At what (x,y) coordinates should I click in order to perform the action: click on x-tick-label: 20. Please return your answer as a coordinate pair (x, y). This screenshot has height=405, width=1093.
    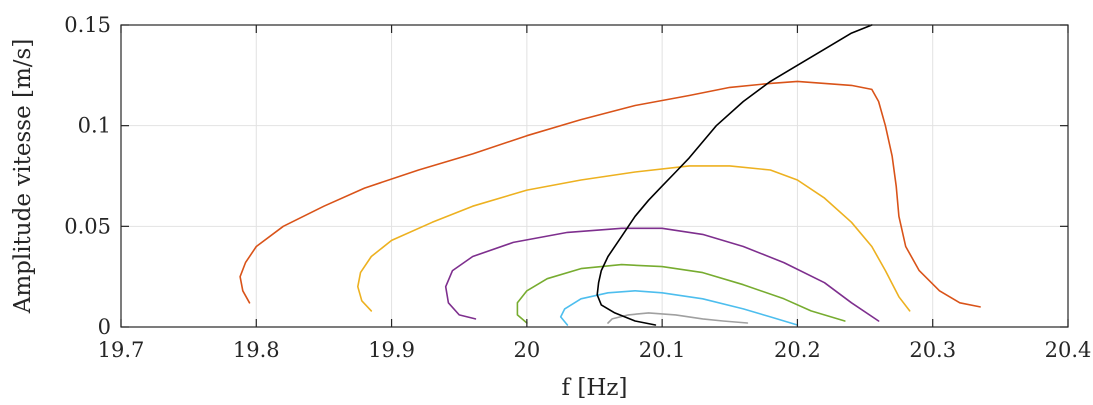
    Looking at the image, I should click on (526, 350).